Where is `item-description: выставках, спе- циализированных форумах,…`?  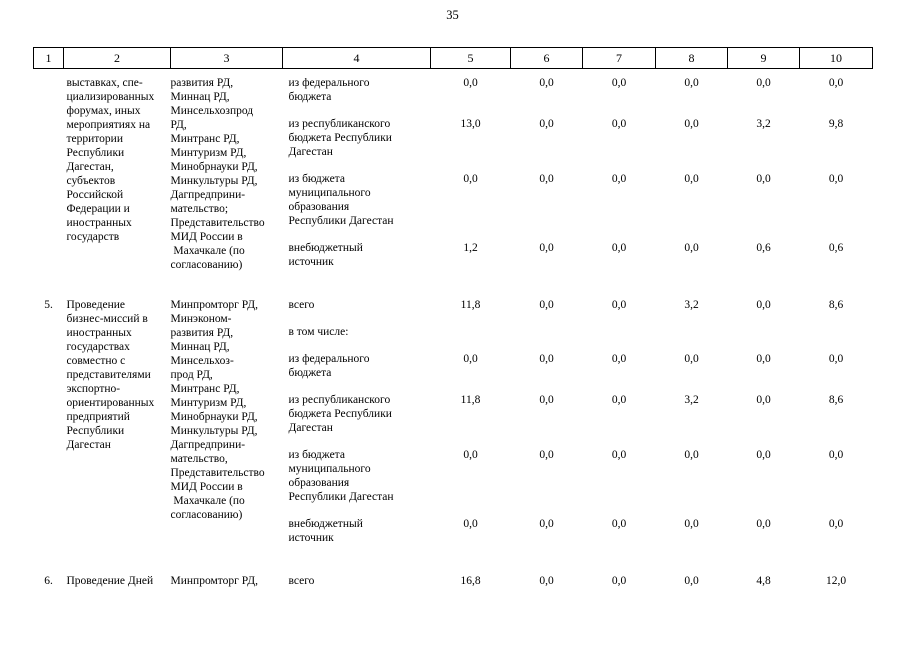
item-description: выставках, спе- циализированных форумах,… is located at coordinates (110, 160).